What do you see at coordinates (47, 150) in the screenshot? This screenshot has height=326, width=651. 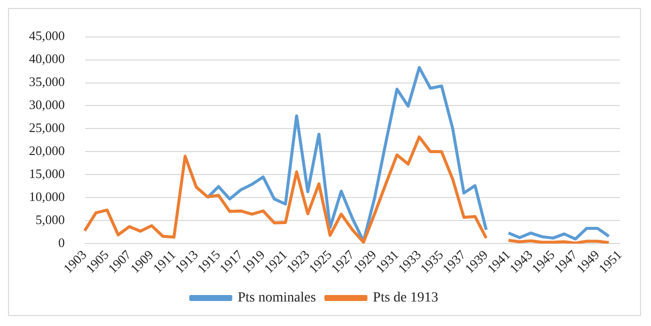 I see `y-tick-label: 20,000` at bounding box center [47, 150].